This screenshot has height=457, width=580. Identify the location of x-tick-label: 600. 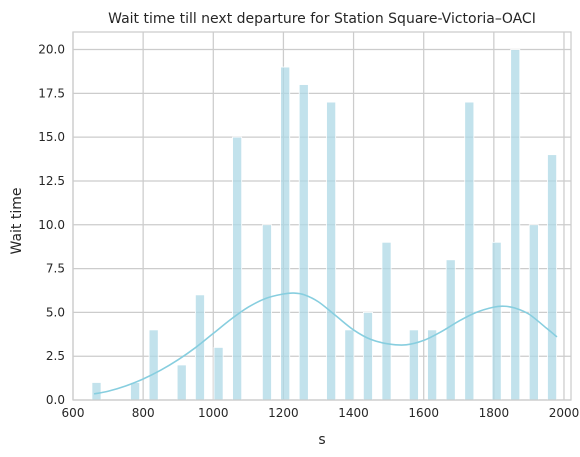
(73, 413).